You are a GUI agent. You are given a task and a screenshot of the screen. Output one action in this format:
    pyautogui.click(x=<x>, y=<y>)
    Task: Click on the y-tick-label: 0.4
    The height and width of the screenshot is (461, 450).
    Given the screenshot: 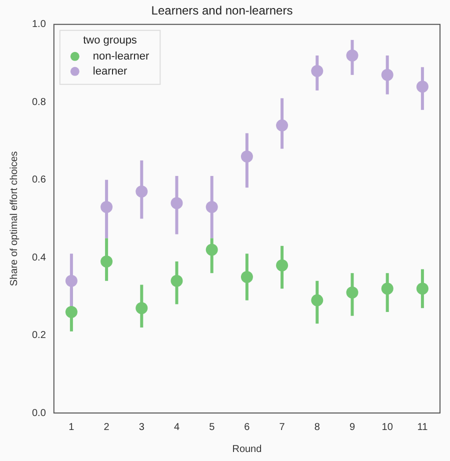 What is the action you would take?
    pyautogui.click(x=39, y=258)
    